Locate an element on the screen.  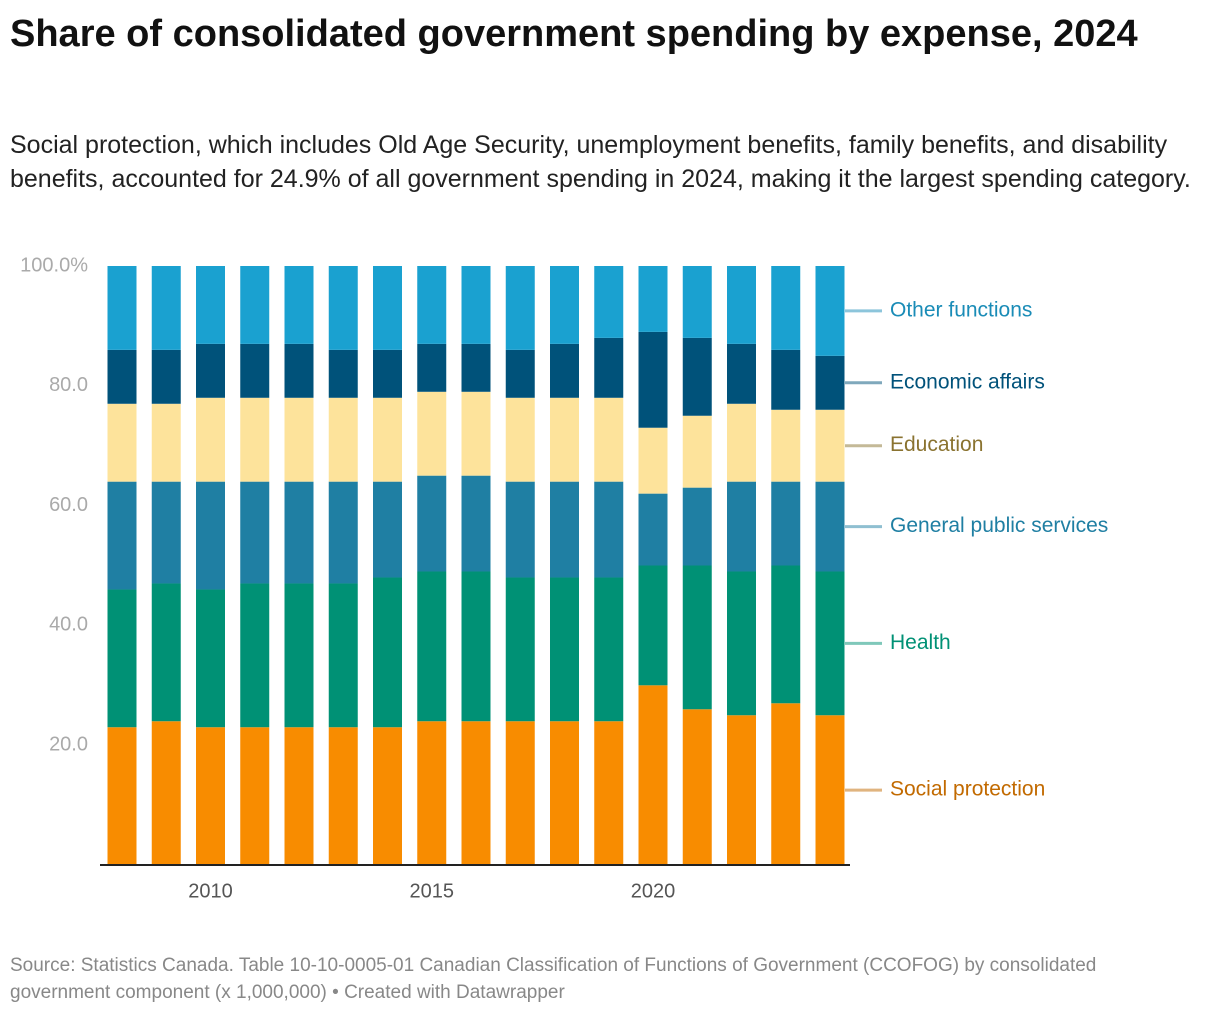
y-tick-label: 60.0 is located at coordinates (68, 505).